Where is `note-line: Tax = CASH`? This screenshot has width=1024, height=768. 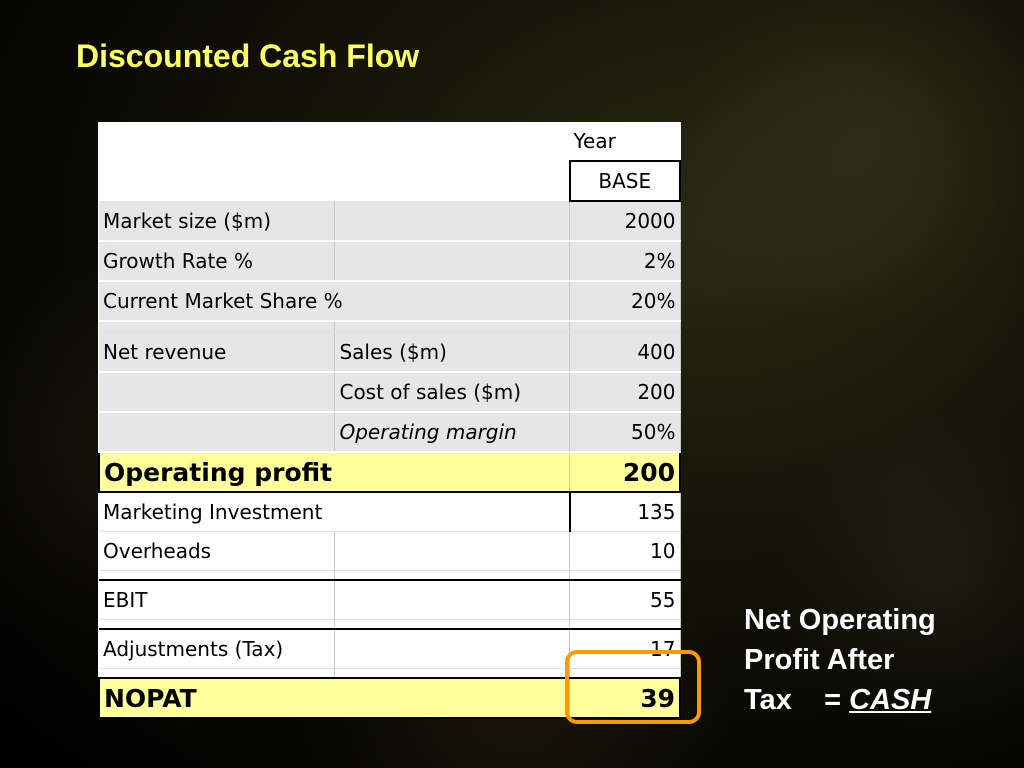 note-line: Tax = CASH is located at coordinates (838, 700).